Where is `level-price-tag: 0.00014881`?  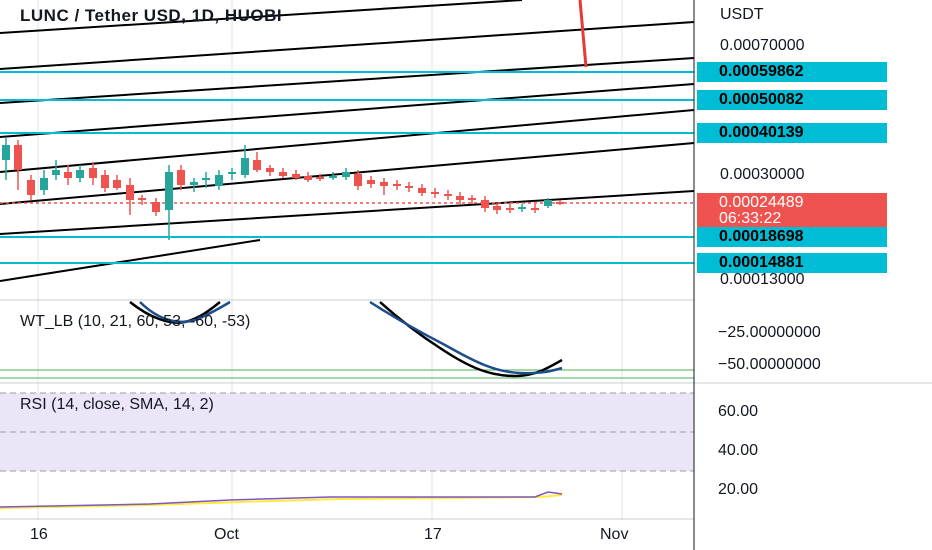
level-price-tag: 0.00014881 is located at coordinates (792, 263).